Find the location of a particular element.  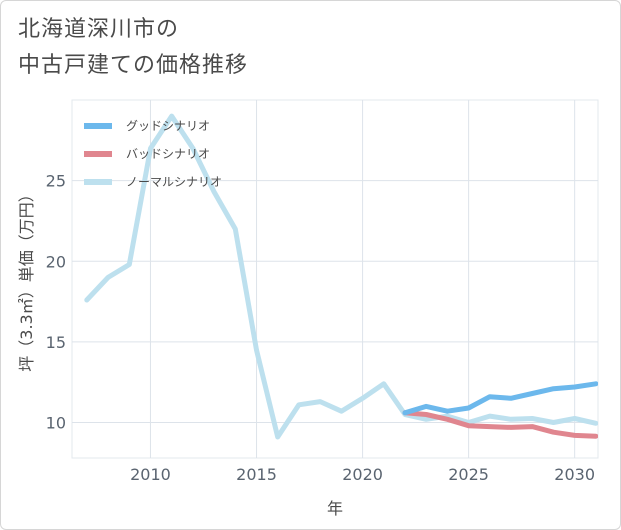

legend-label-1: バッドシナリオ is located at coordinates (168, 154).